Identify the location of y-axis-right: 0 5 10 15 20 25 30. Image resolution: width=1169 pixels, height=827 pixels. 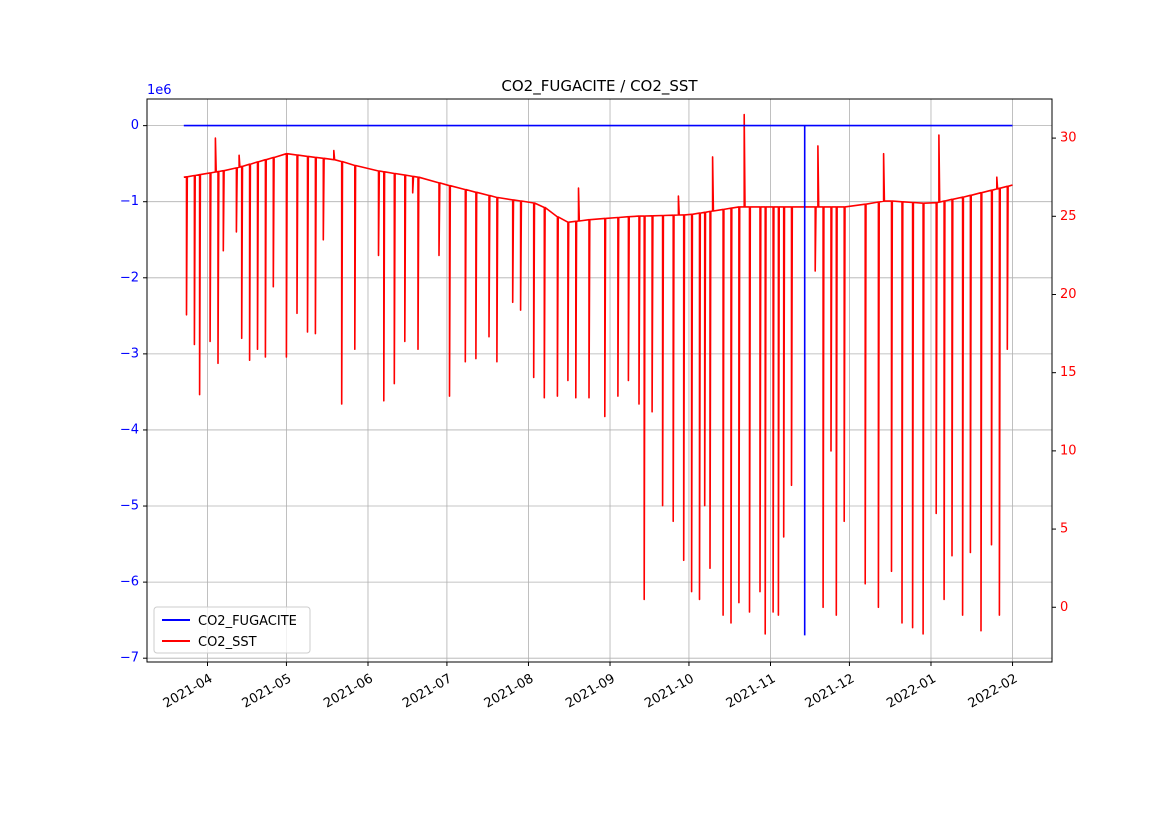
(1064, 373).